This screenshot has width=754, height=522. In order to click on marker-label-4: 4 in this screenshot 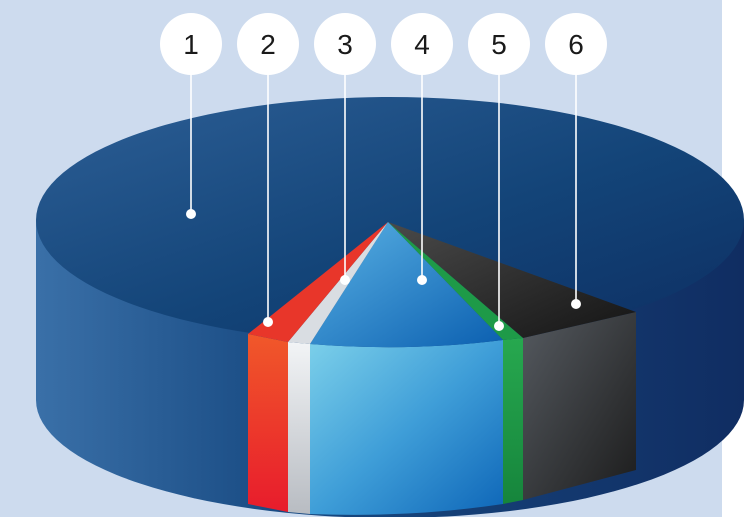, I will do `click(422, 44)`.